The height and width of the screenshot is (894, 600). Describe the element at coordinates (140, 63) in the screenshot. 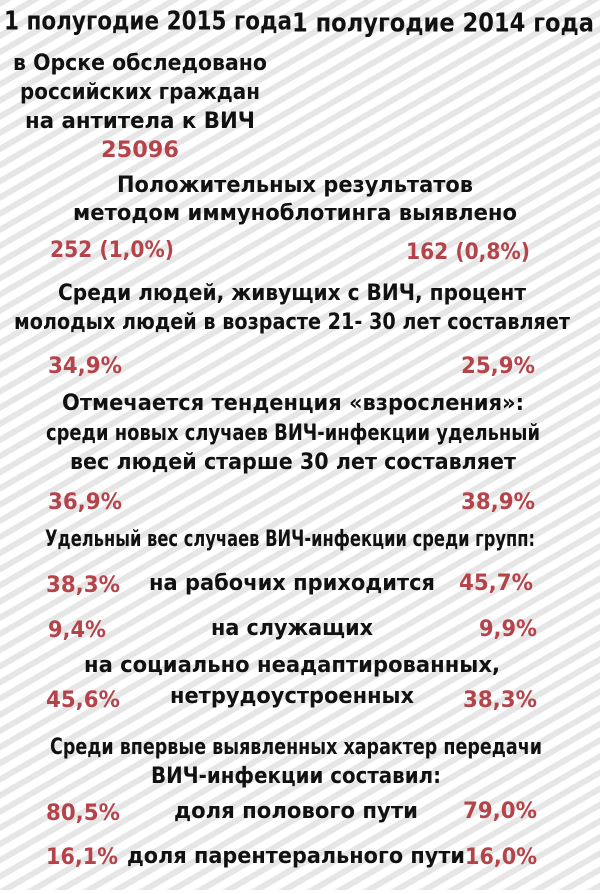

I see `text-line: в Орске обследовано` at that location.